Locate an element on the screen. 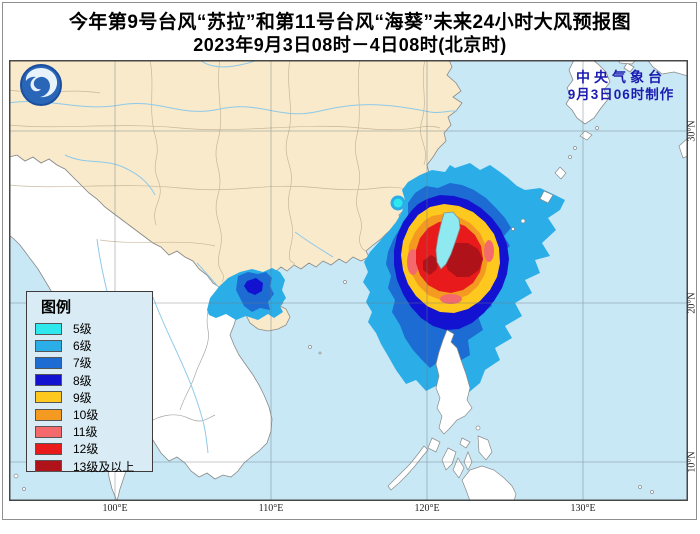 This screenshot has width=700, height=534. agency-name: 中央气象台 is located at coordinates (621, 77).